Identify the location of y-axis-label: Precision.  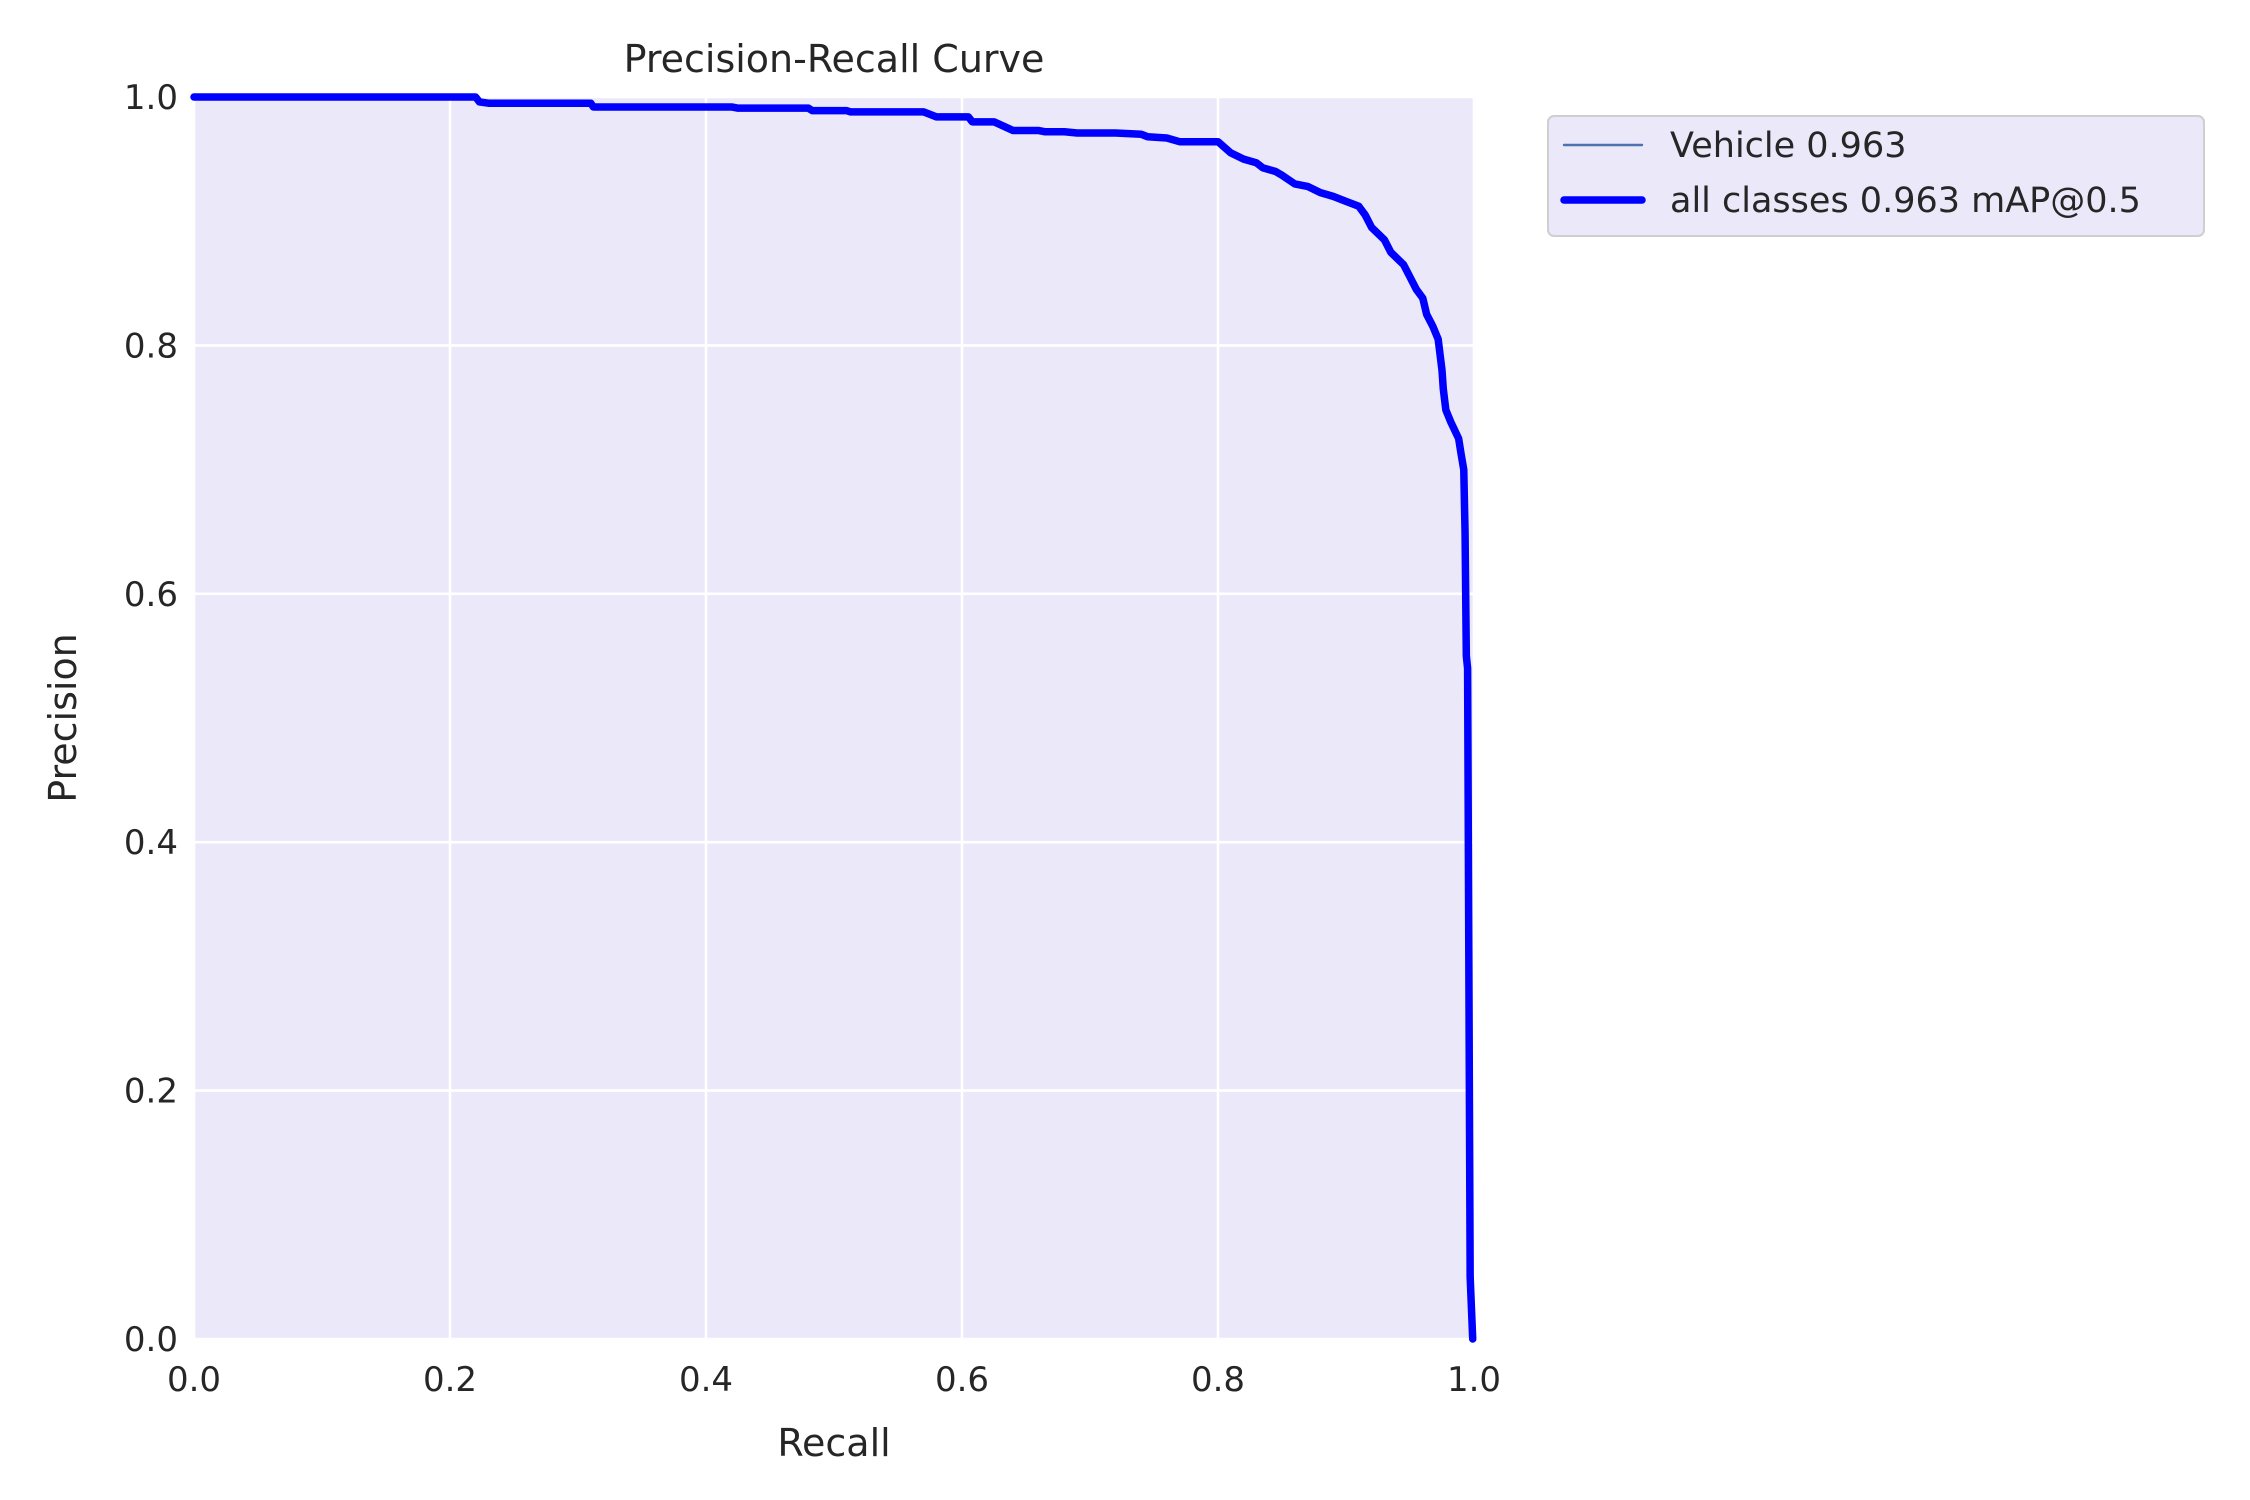
(63, 718).